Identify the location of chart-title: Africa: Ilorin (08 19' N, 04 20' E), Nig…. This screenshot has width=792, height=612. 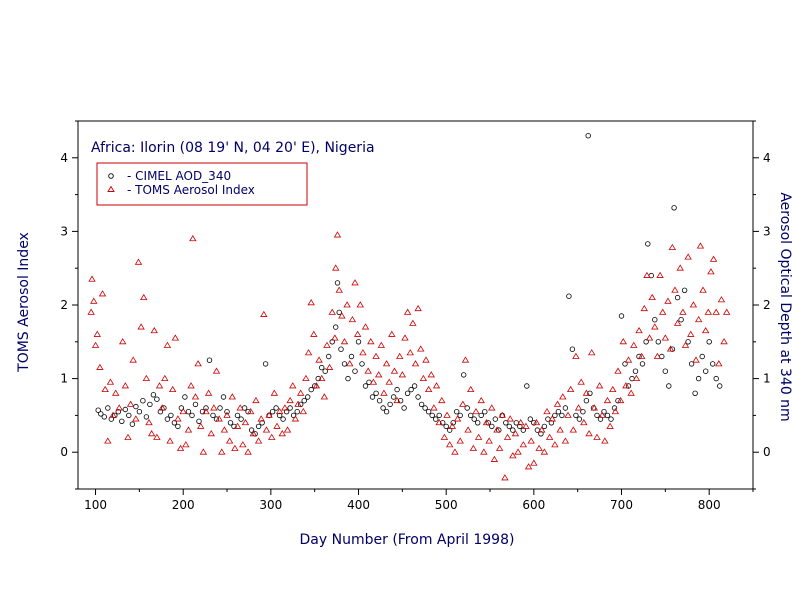
(233, 148).